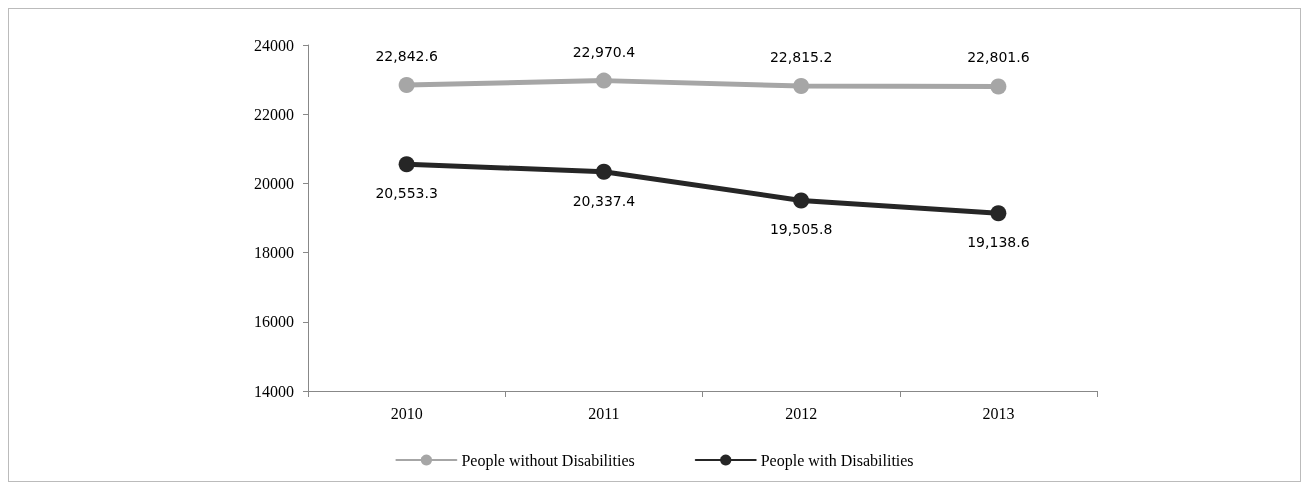  I want to click on y-tick-label: 20000, so click(274, 183).